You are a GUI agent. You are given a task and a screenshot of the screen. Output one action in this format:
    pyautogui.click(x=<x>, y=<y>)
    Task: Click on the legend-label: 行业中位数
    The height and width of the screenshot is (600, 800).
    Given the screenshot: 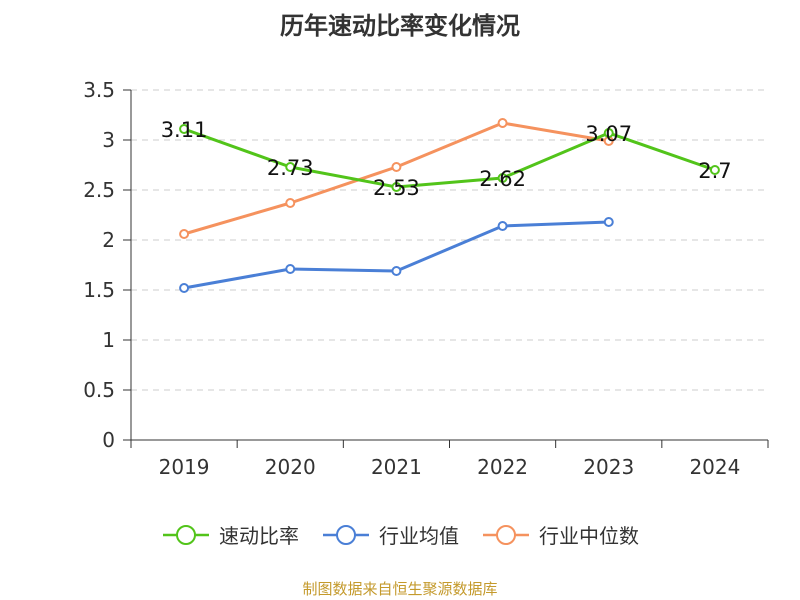 What is the action you would take?
    pyautogui.click(x=589, y=536)
    